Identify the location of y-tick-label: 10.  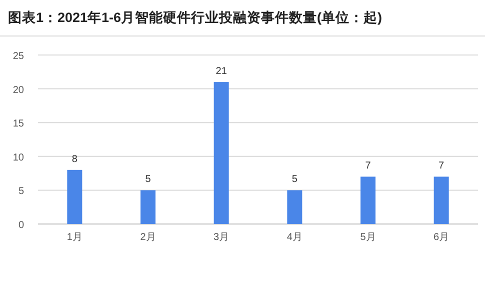
(18, 158).